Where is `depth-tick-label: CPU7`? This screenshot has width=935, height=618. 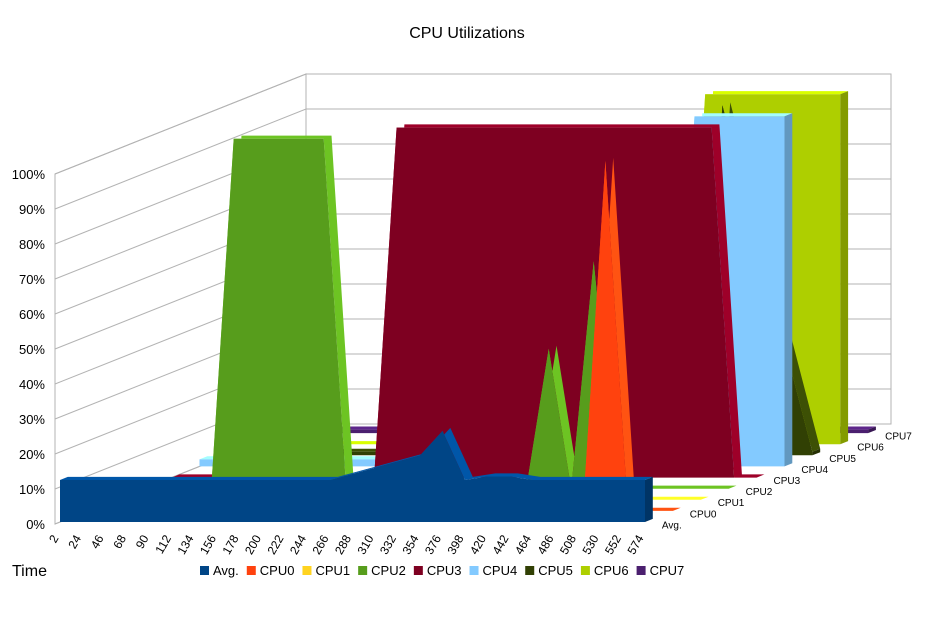 depth-tick-label: CPU7 is located at coordinates (898, 437).